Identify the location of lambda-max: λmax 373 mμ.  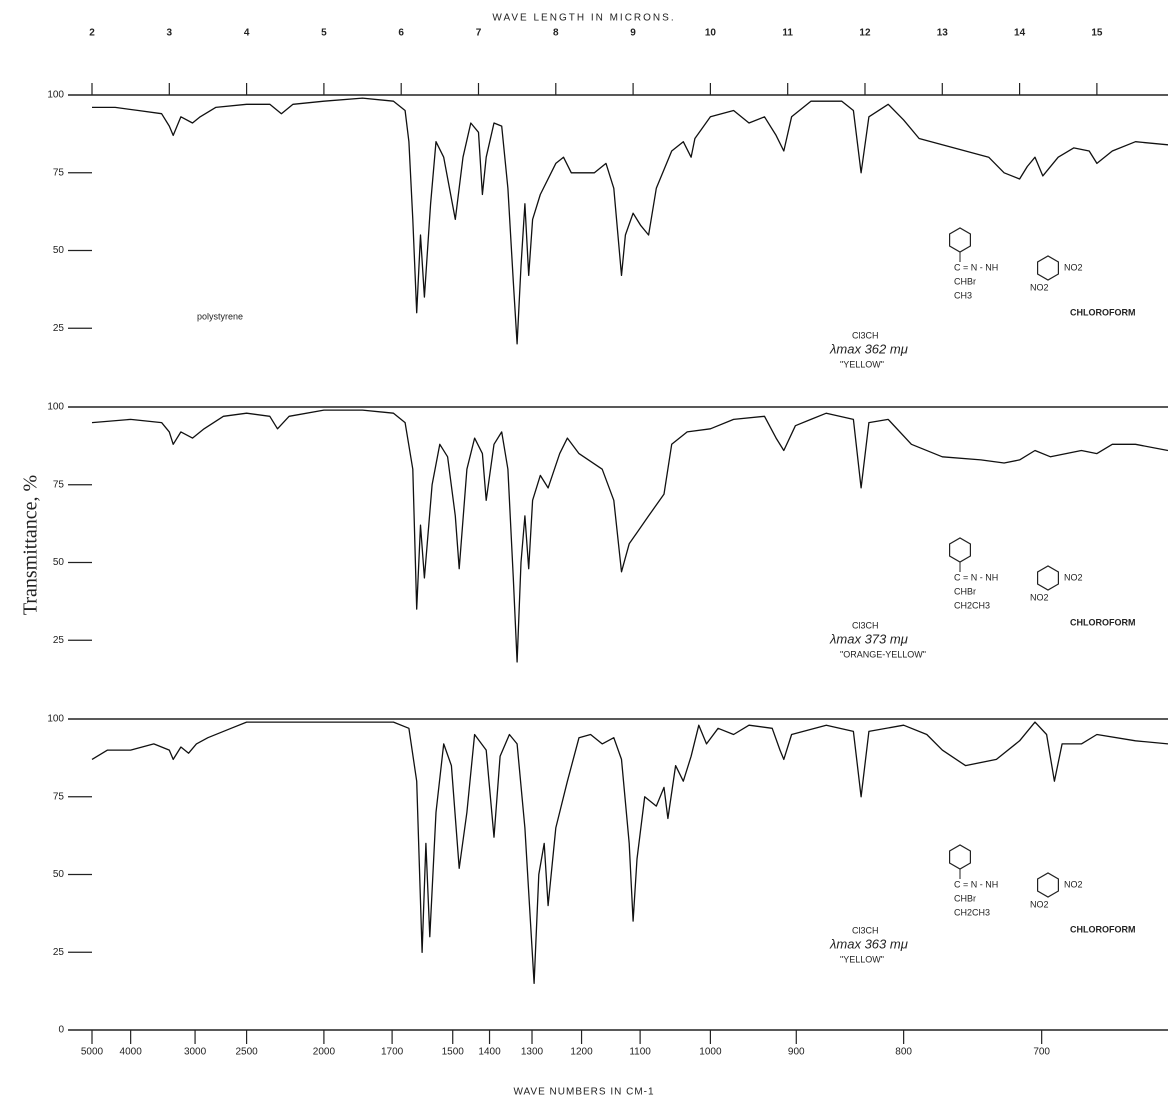
(868, 638).